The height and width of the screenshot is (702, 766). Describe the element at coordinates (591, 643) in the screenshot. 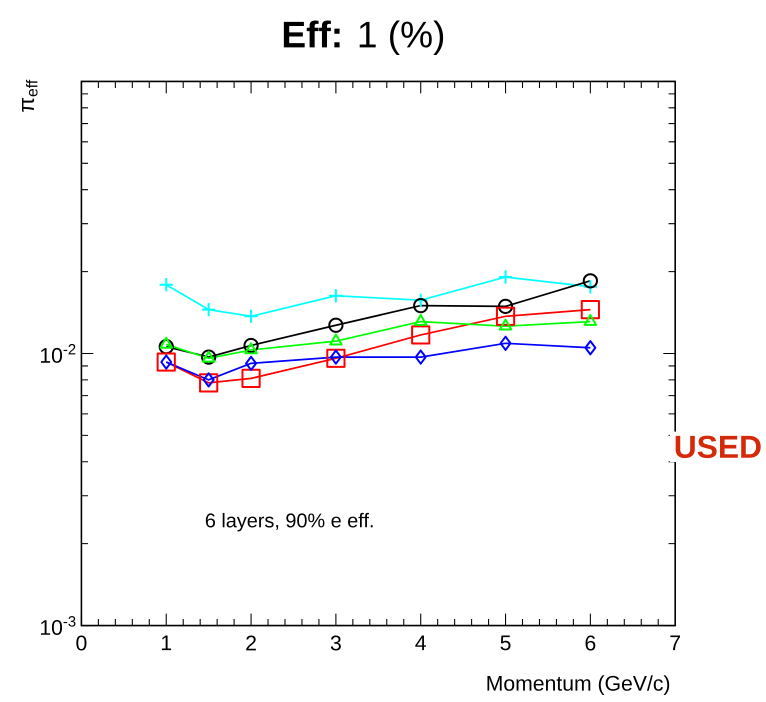

I see `x-tick-label: 6` at that location.